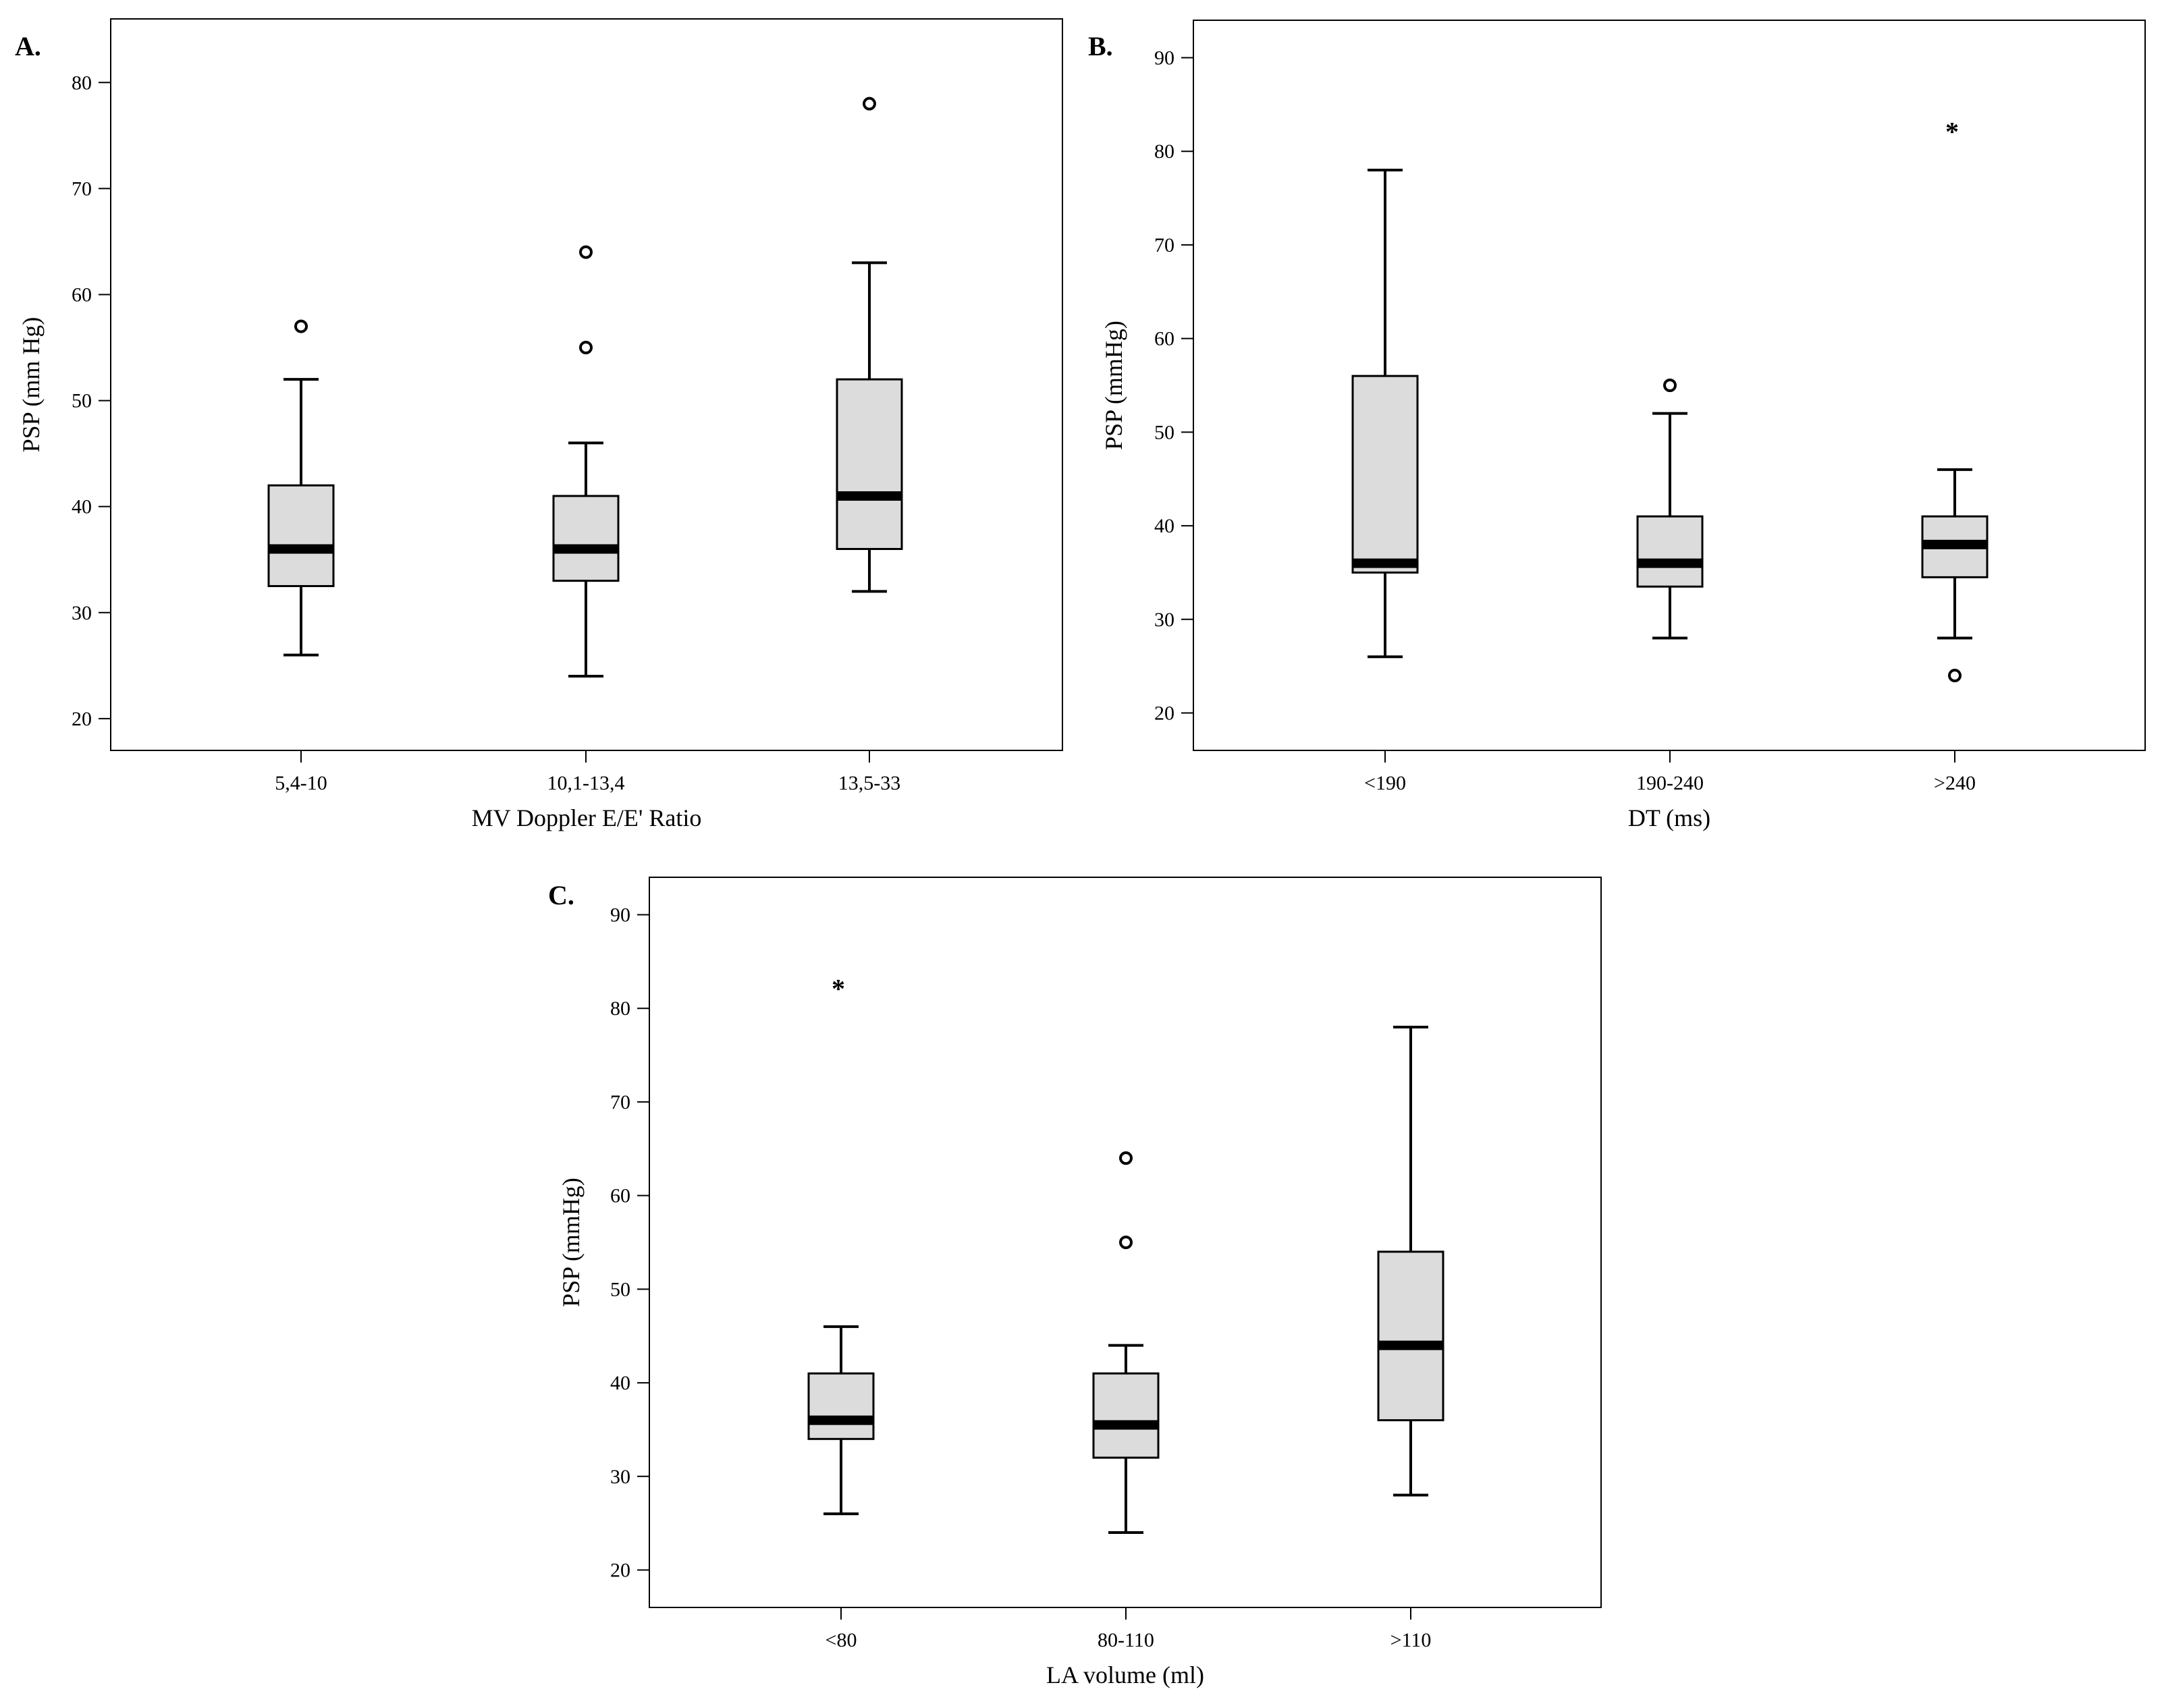 The image size is (2162, 1708). Describe the element at coordinates (1955, 783) in the screenshot. I see `x-tick-label: >240` at that location.